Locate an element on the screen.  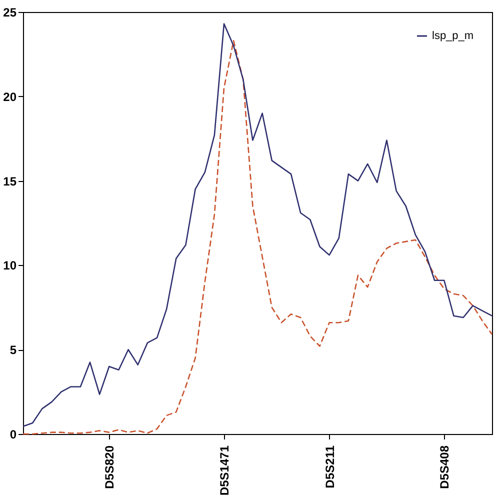
y-tick-label: 0 is located at coordinates (13, 435).